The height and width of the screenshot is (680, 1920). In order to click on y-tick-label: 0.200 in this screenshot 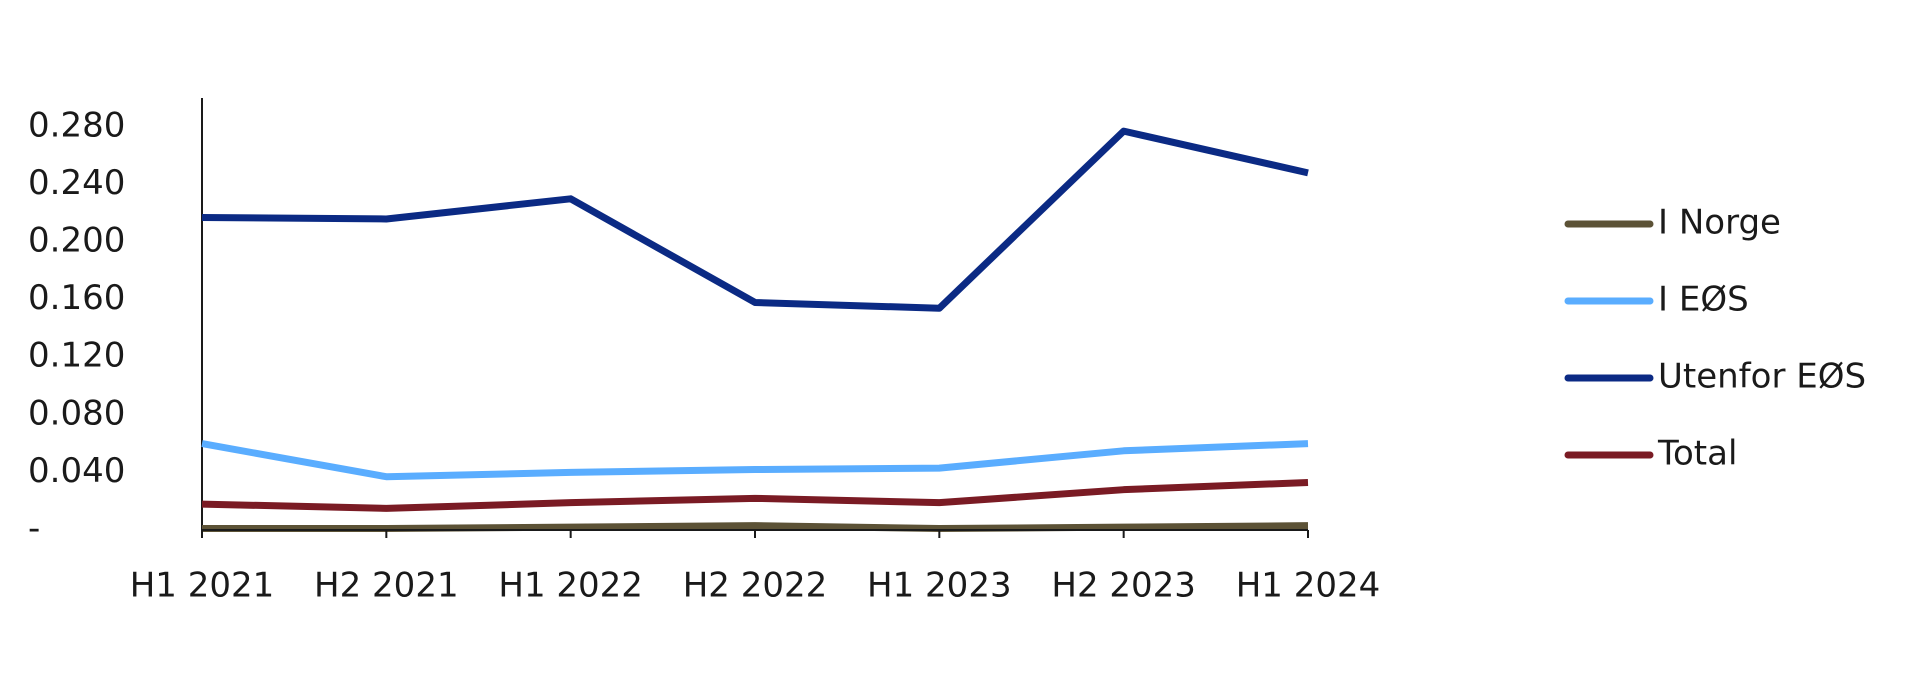, I will do `click(76, 241)`.